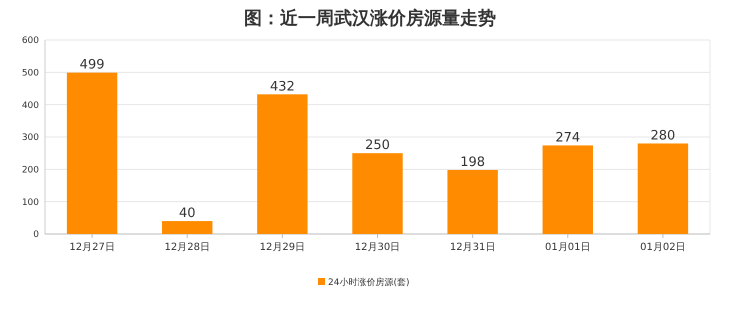 The width and height of the screenshot is (740, 312). Describe the element at coordinates (36, 235) in the screenshot. I see `y-tick-label: 0` at that location.